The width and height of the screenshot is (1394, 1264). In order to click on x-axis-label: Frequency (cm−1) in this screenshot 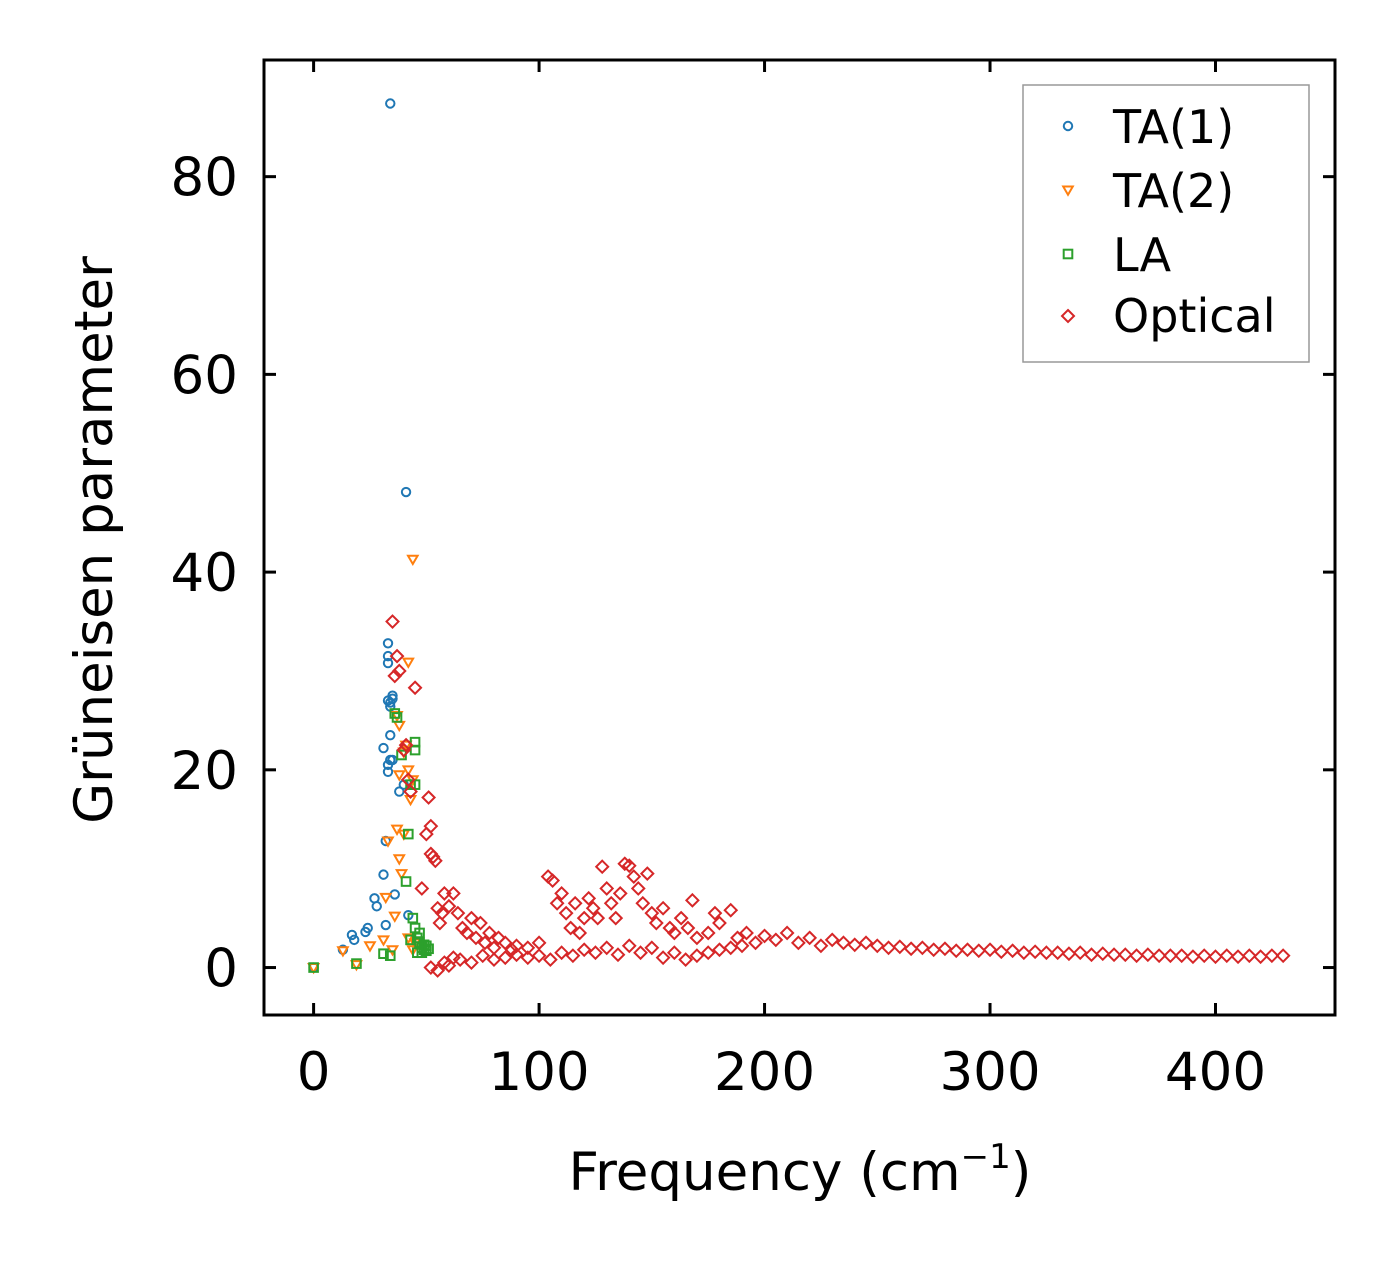, I will do `click(800, 1170)`.